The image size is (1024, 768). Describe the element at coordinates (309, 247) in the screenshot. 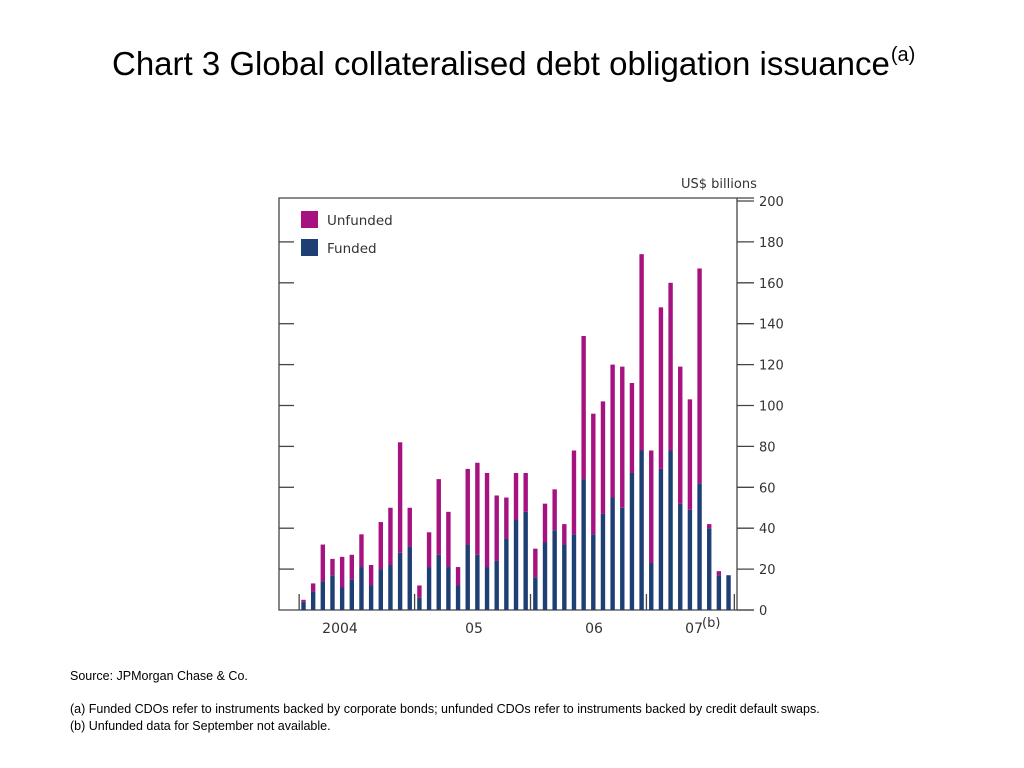

I see `legend-swatch-funded` at that location.